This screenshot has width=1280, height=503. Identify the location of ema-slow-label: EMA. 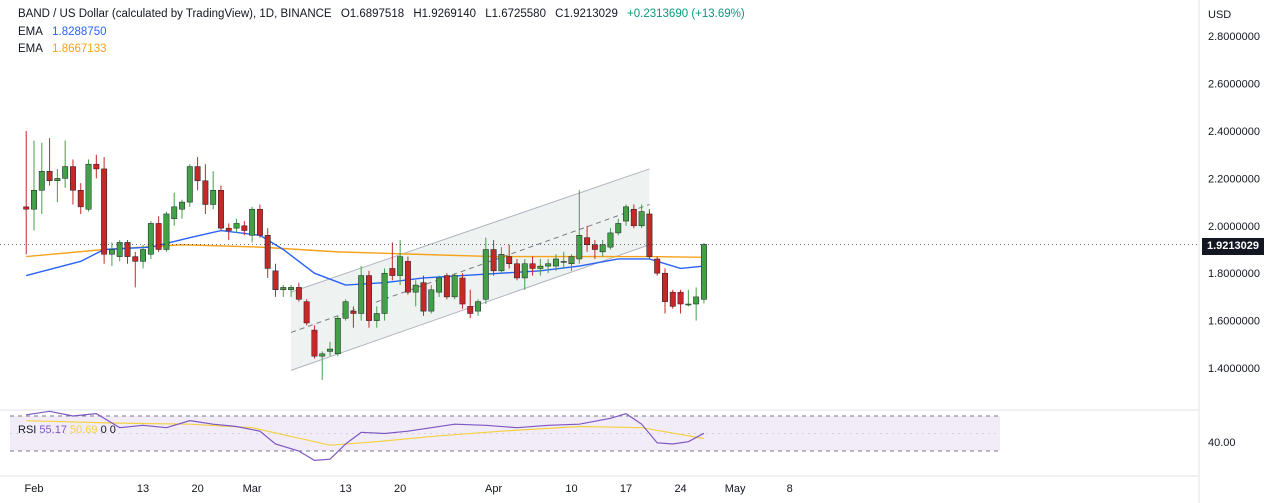
(30, 49).